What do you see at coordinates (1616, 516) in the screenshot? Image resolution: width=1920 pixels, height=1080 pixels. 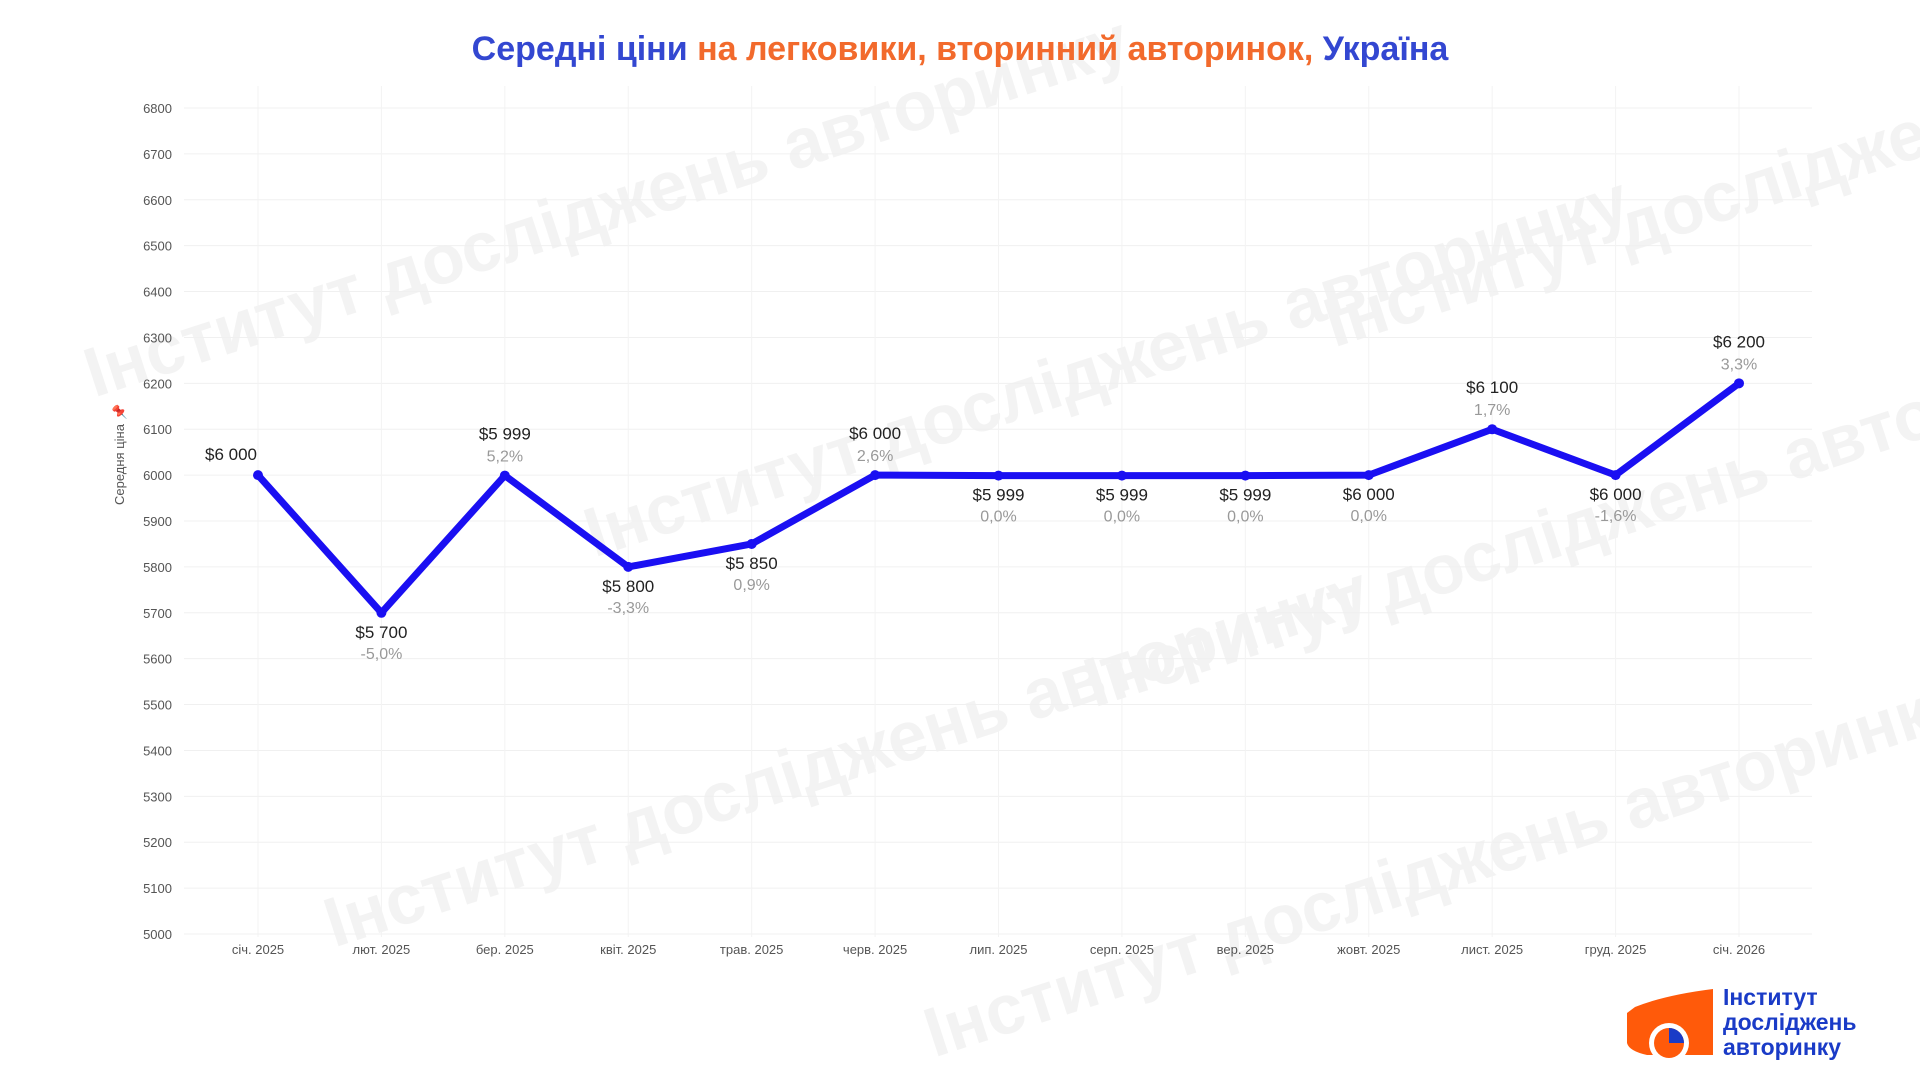 I see `data-change-label: -1,6%` at bounding box center [1616, 516].